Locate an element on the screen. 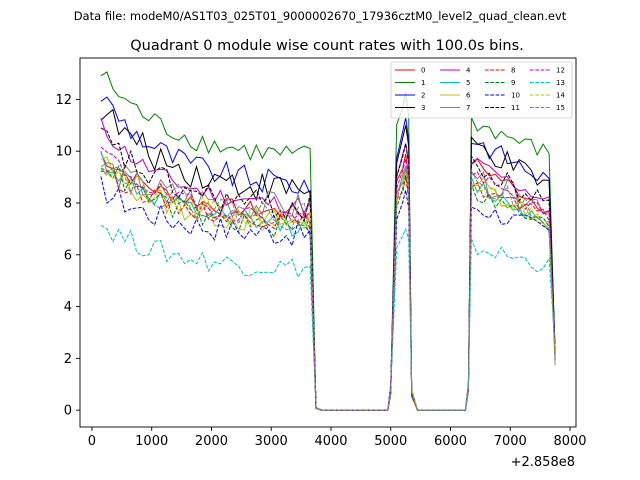 The width and height of the screenshot is (640, 480). legend-entry-1: 1 is located at coordinates (410, 83).